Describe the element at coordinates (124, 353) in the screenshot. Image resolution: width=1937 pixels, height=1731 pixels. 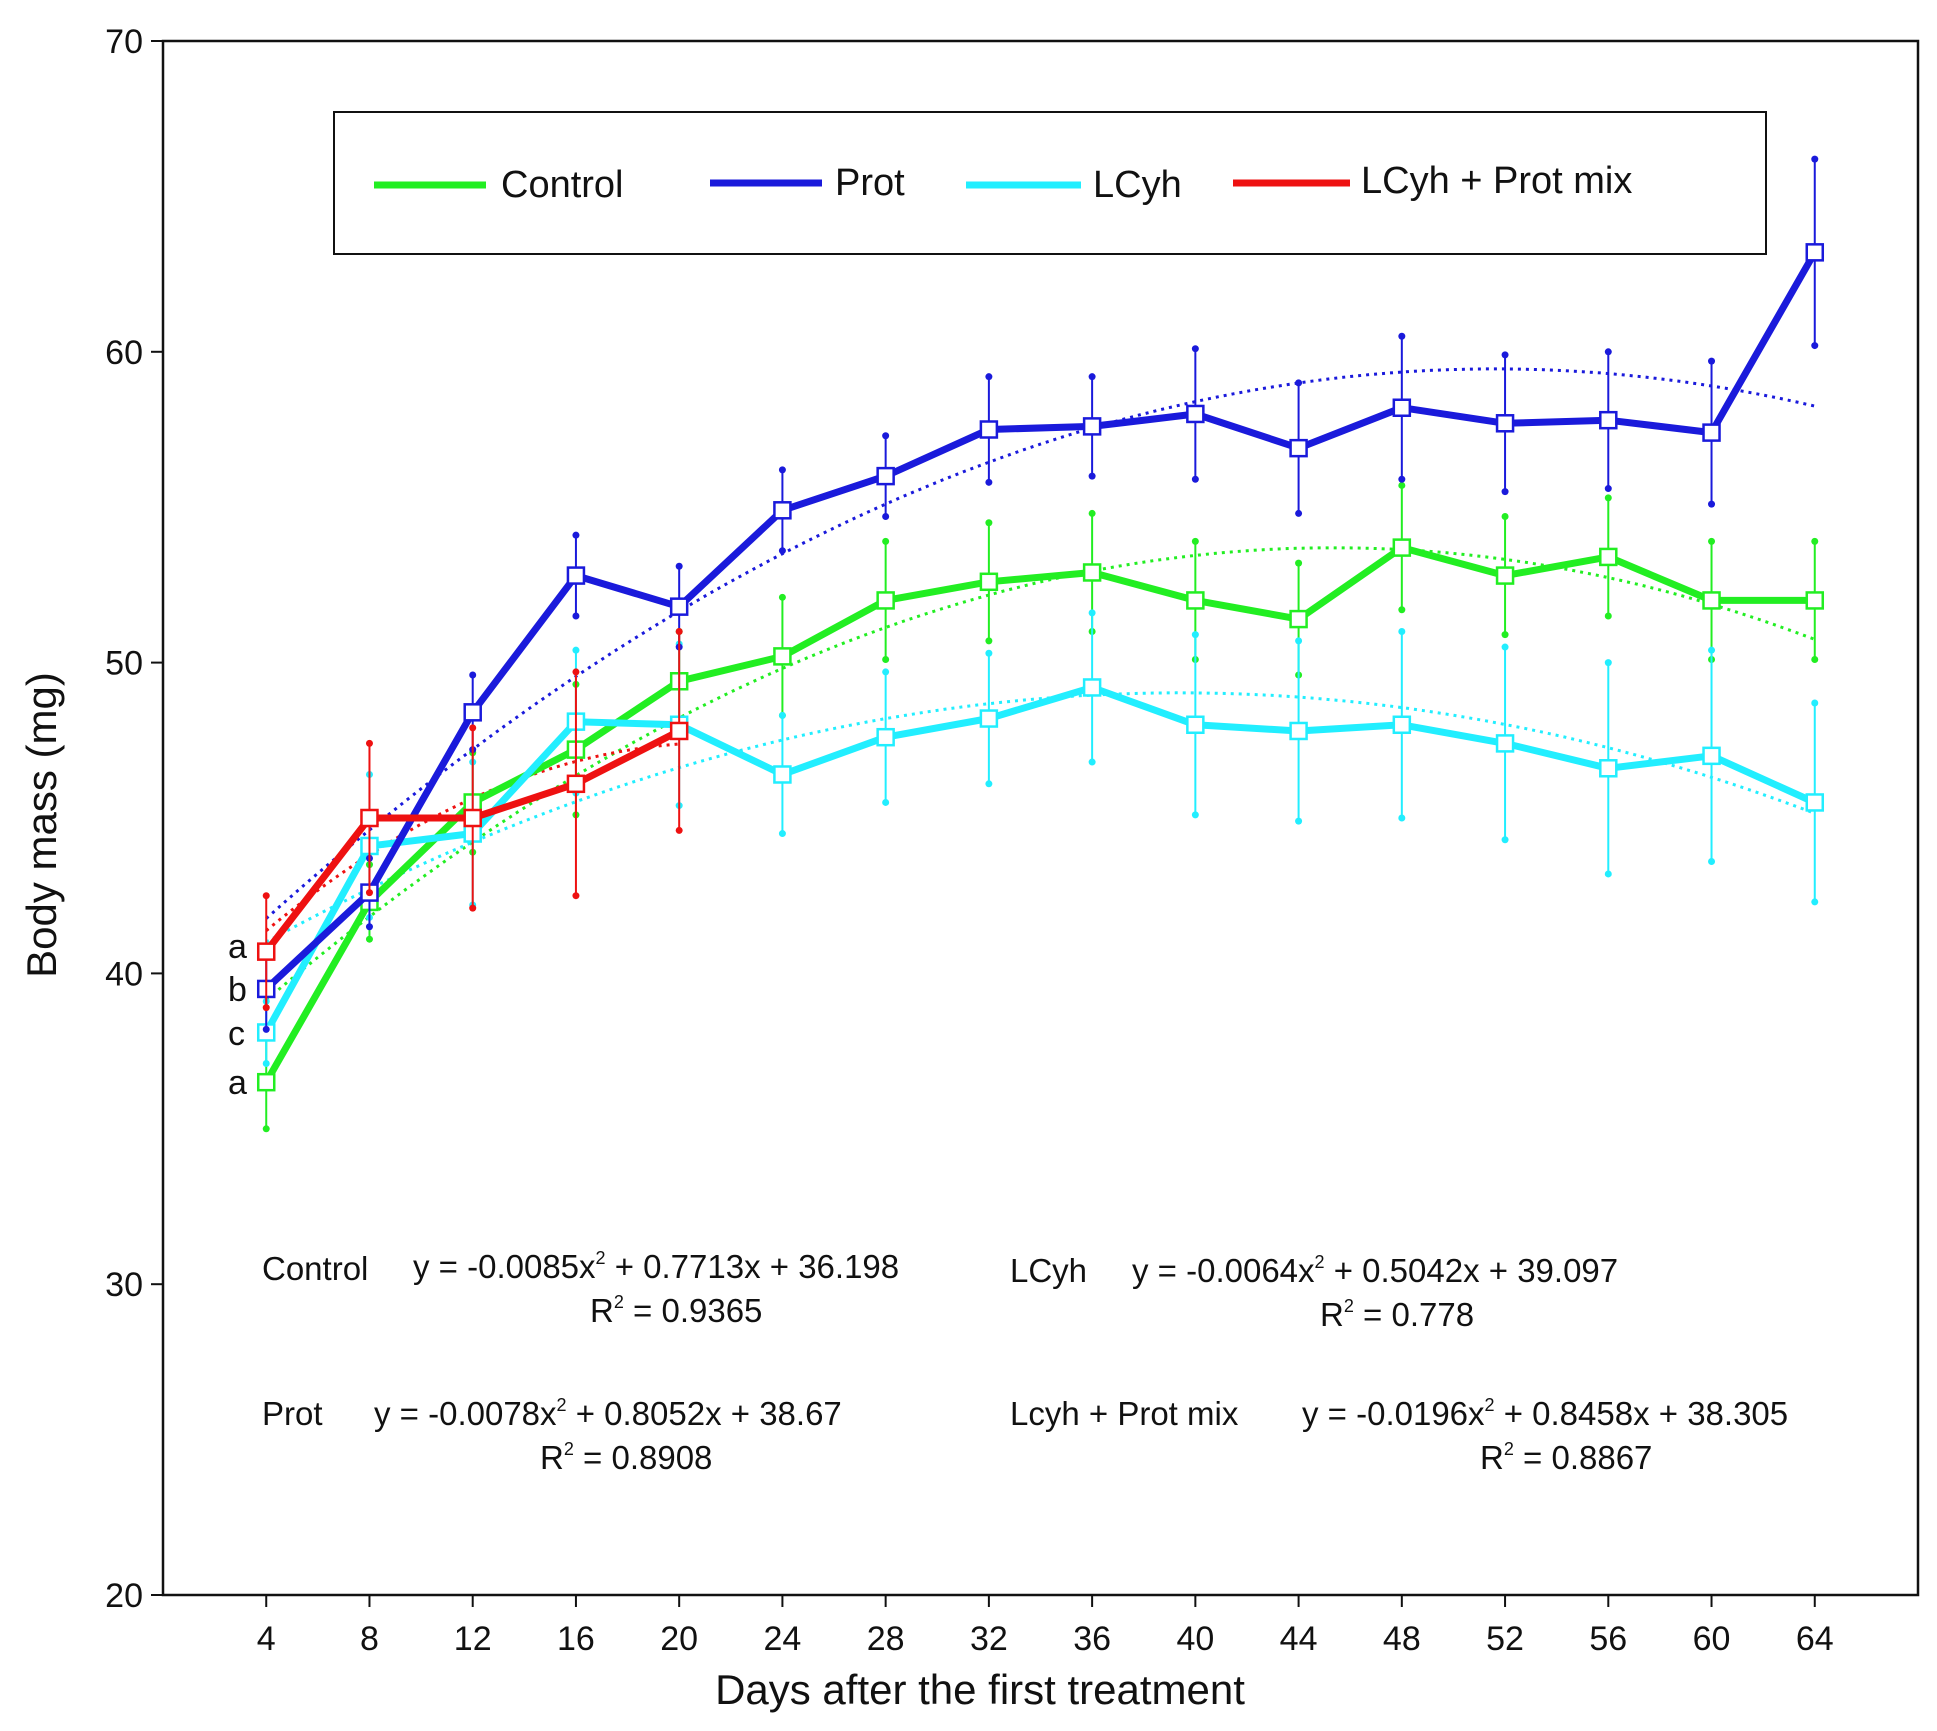
I see `y-tick-label-60: 60` at that location.